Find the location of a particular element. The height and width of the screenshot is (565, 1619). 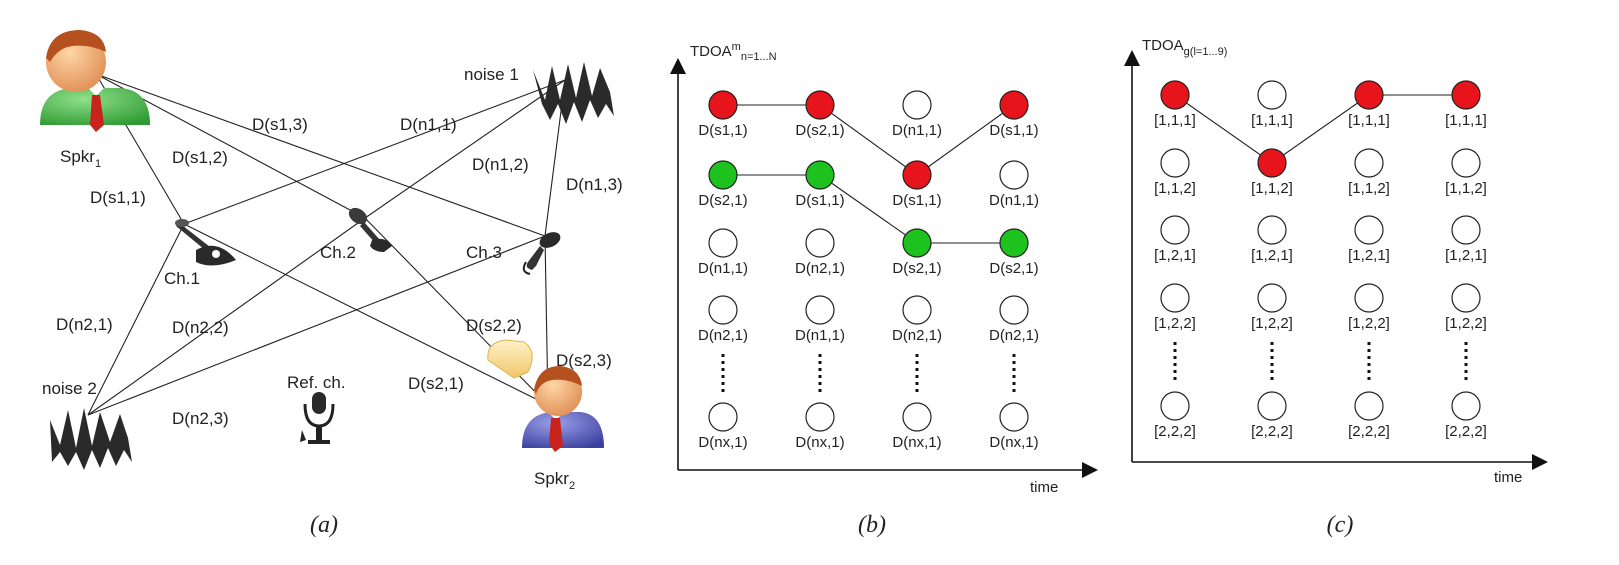

distance-label: D(s1,2) is located at coordinates (200, 157).